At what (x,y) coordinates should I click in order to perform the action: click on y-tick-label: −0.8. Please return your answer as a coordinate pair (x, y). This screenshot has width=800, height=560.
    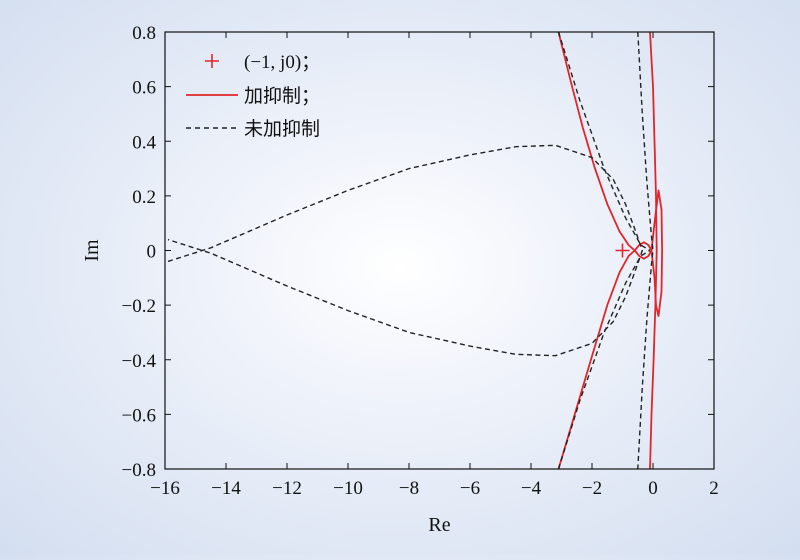
    Looking at the image, I should click on (139, 470).